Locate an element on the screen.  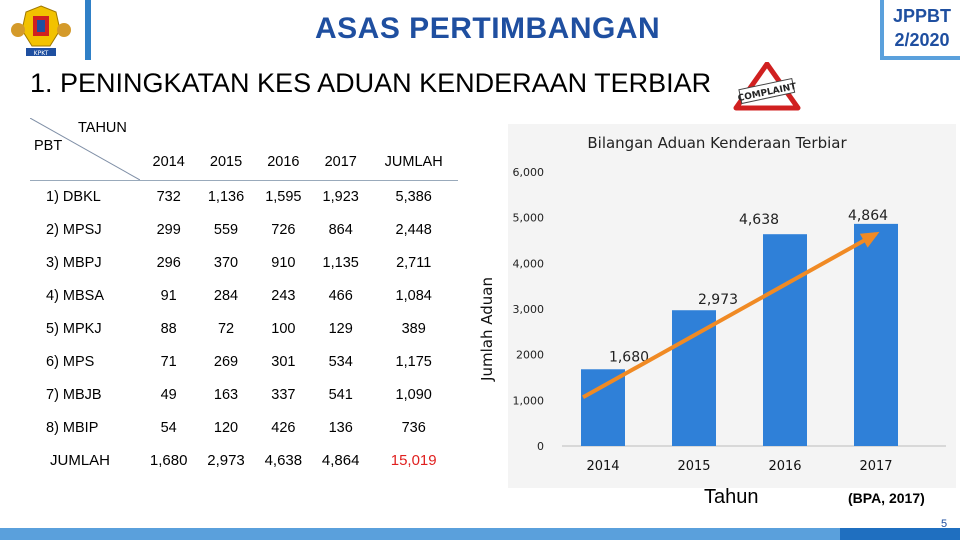
total-label: JUMLAH is located at coordinates (80, 460).